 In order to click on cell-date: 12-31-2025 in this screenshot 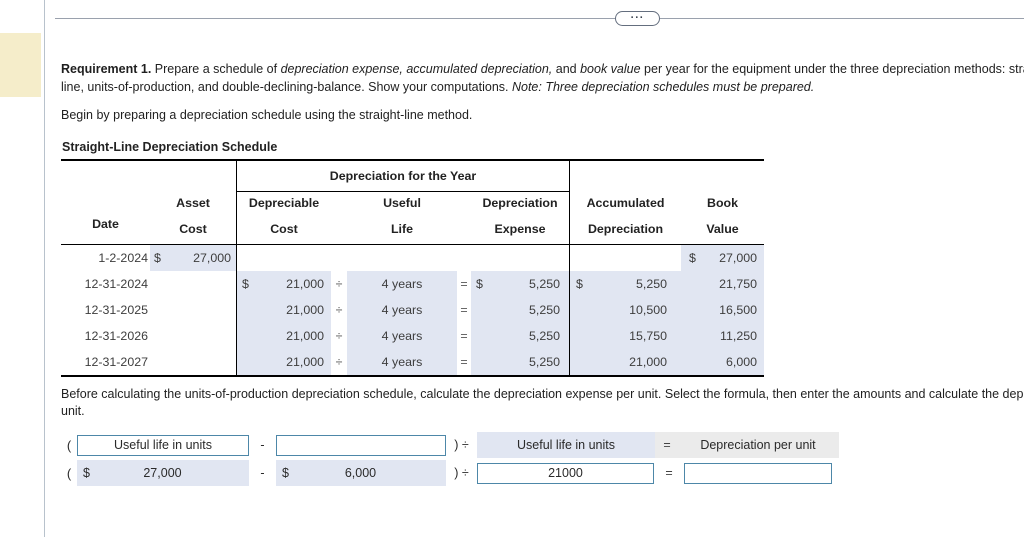, I will do `click(116, 310)`.